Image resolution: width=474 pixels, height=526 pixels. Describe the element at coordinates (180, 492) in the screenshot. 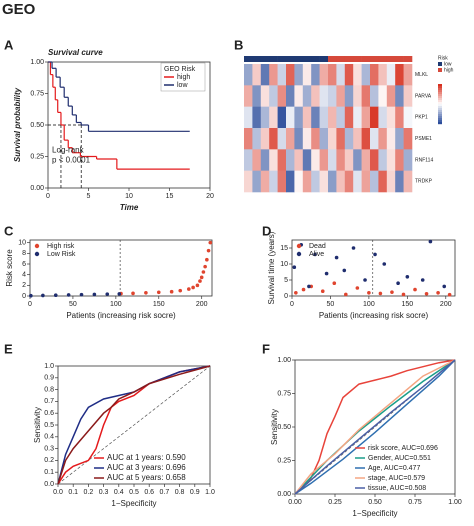

I see `x-tick-label: 0.8` at that location.